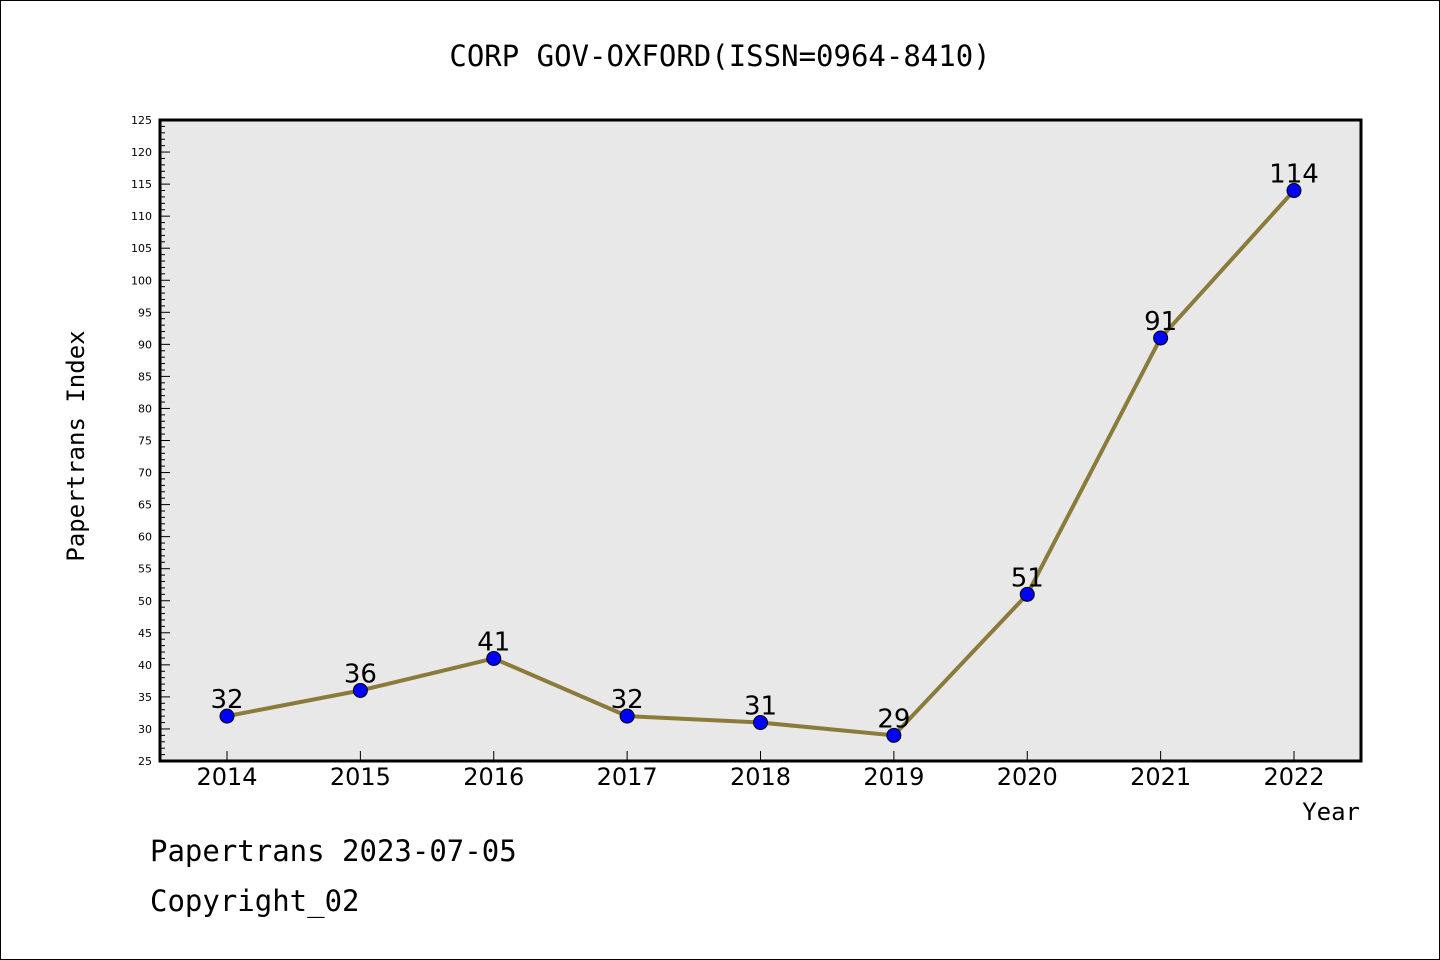 Image resolution: width=1440 pixels, height=960 pixels. Describe the element at coordinates (145, 473) in the screenshot. I see `y-tick-label: 70` at that location.